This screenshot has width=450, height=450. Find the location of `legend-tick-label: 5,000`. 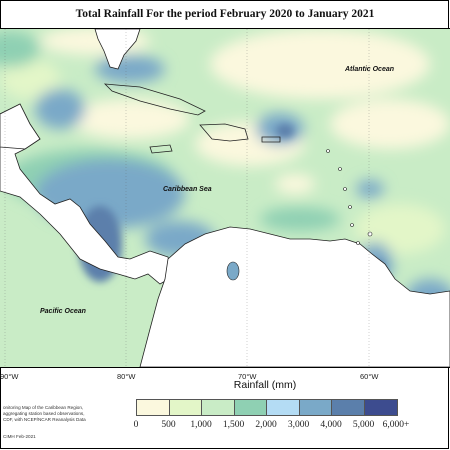

legend-tick-label: 5,000 is located at coordinates (363, 425).